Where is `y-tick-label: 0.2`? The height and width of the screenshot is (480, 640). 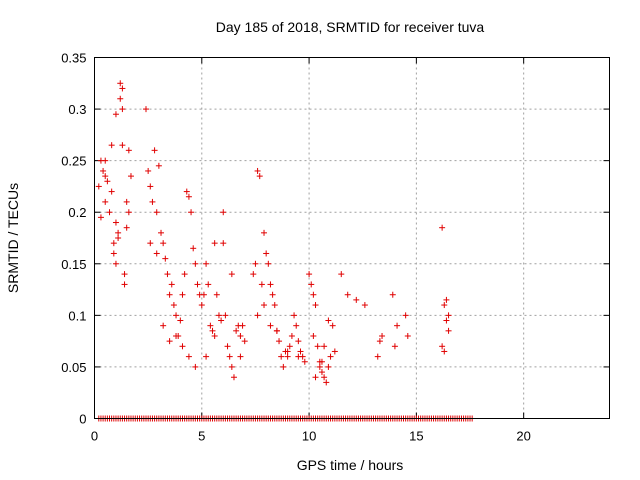
y-tick-label: 0.2 is located at coordinates (77, 212).